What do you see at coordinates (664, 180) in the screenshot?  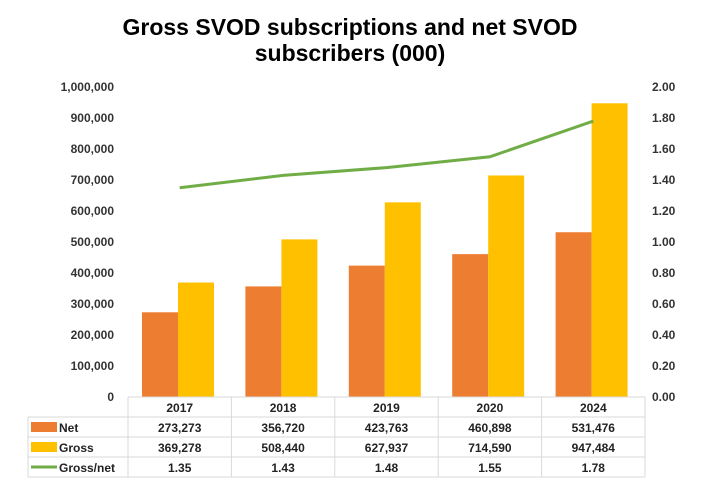 I see `y2-tick-label: 1.40` at bounding box center [664, 180].